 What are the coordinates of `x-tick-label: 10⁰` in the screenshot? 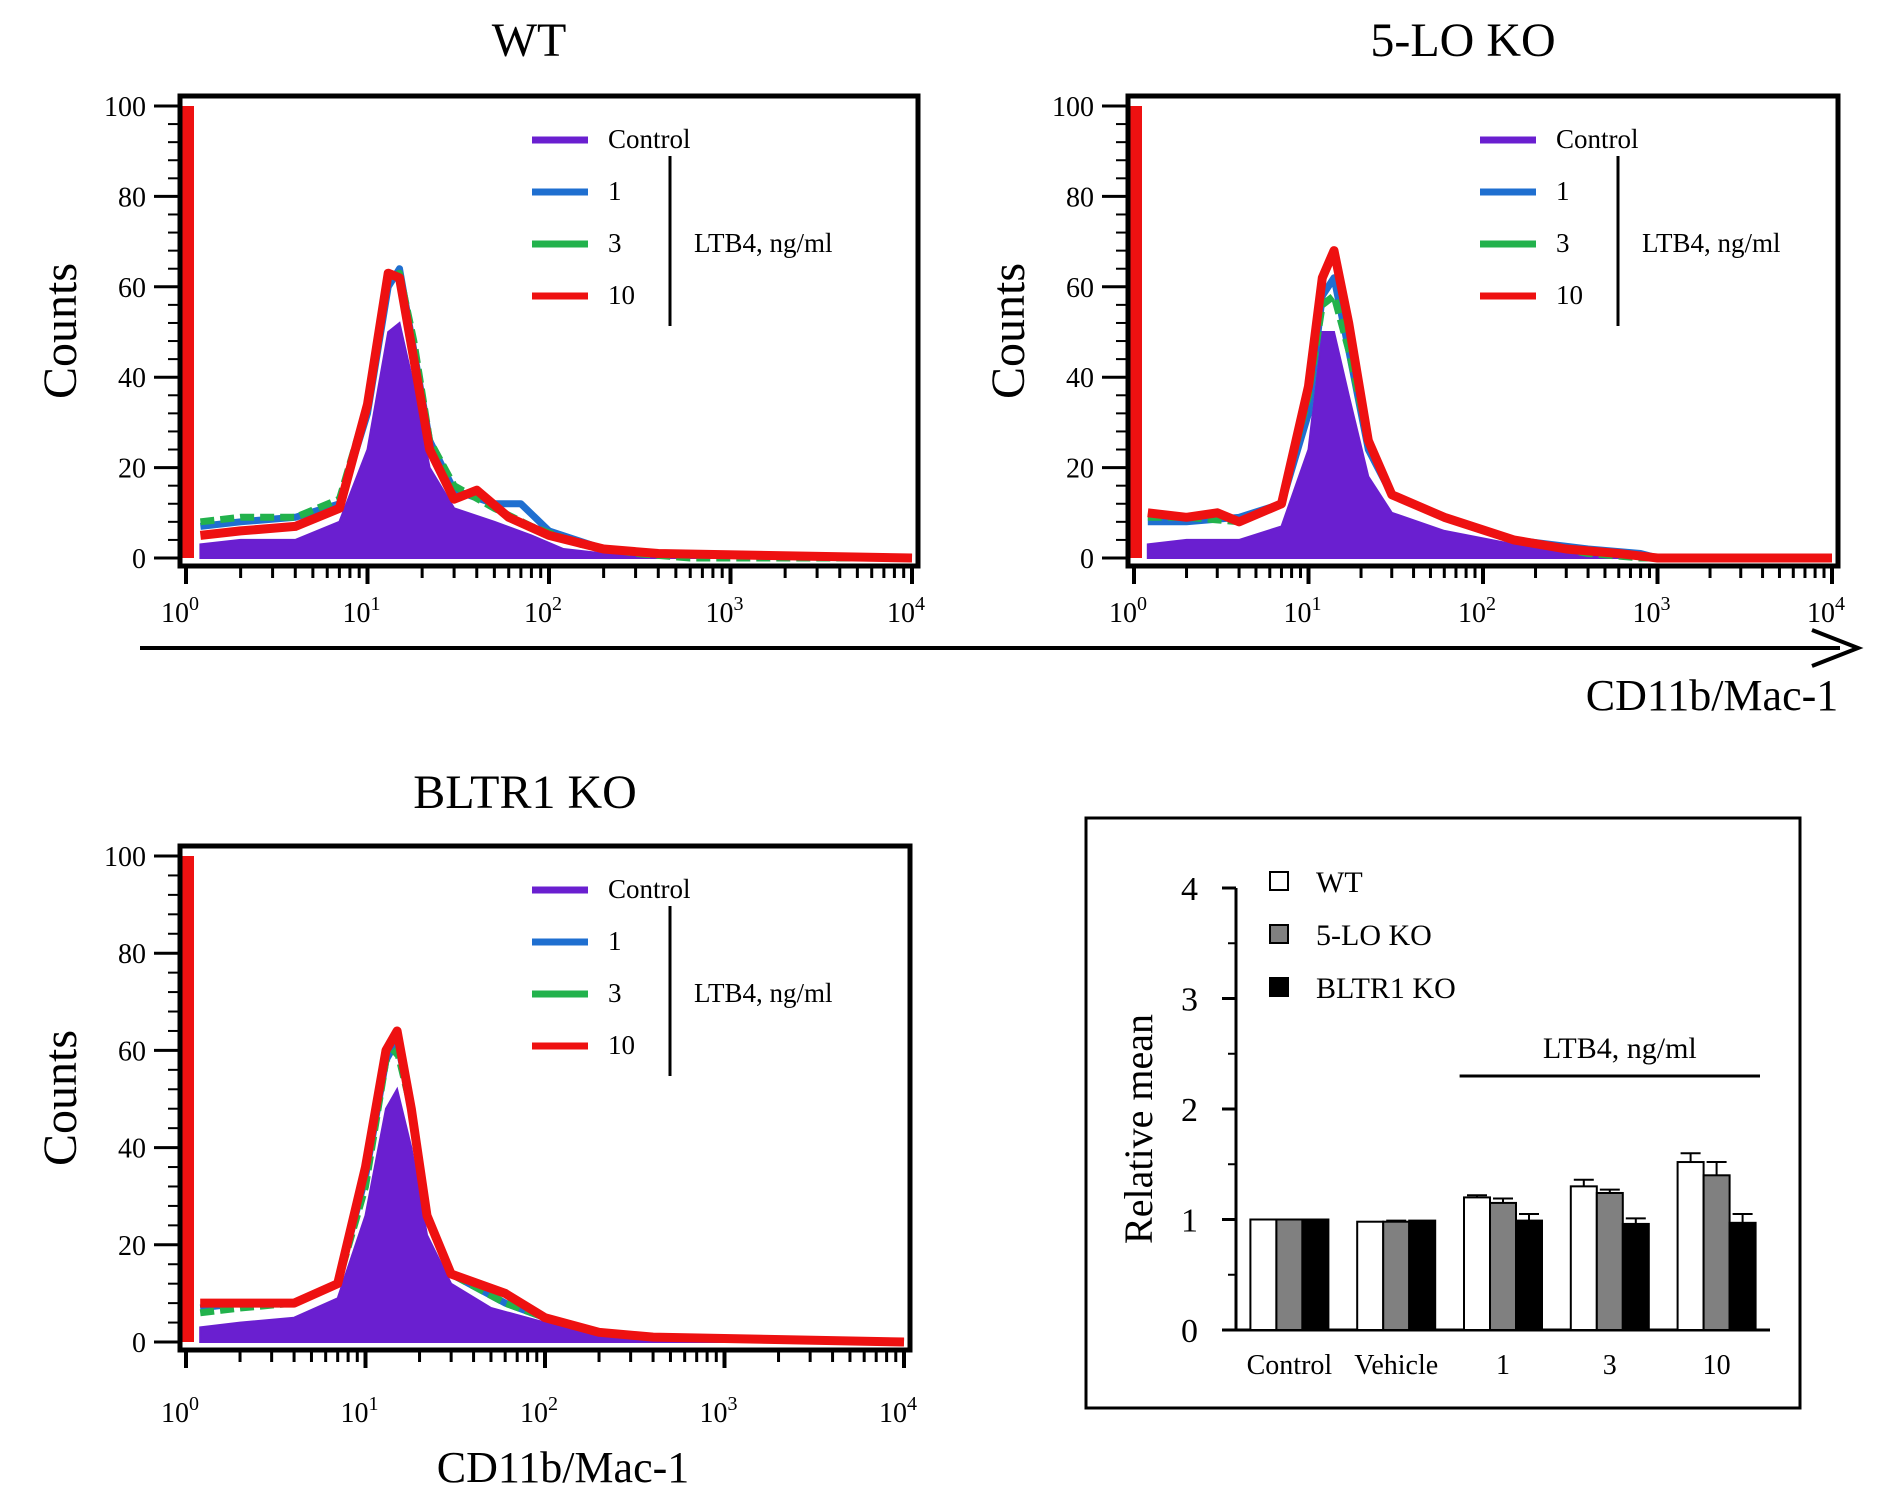 It's located at (180, 1411).